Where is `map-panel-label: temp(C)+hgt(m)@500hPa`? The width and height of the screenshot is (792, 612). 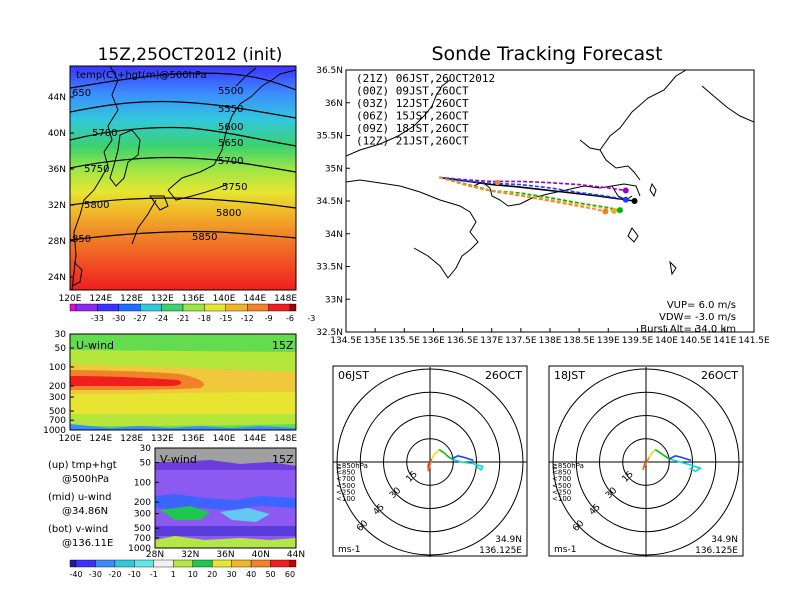
map-panel-label: temp(C)+hgt(m)@500hPa is located at coordinates (141, 75).